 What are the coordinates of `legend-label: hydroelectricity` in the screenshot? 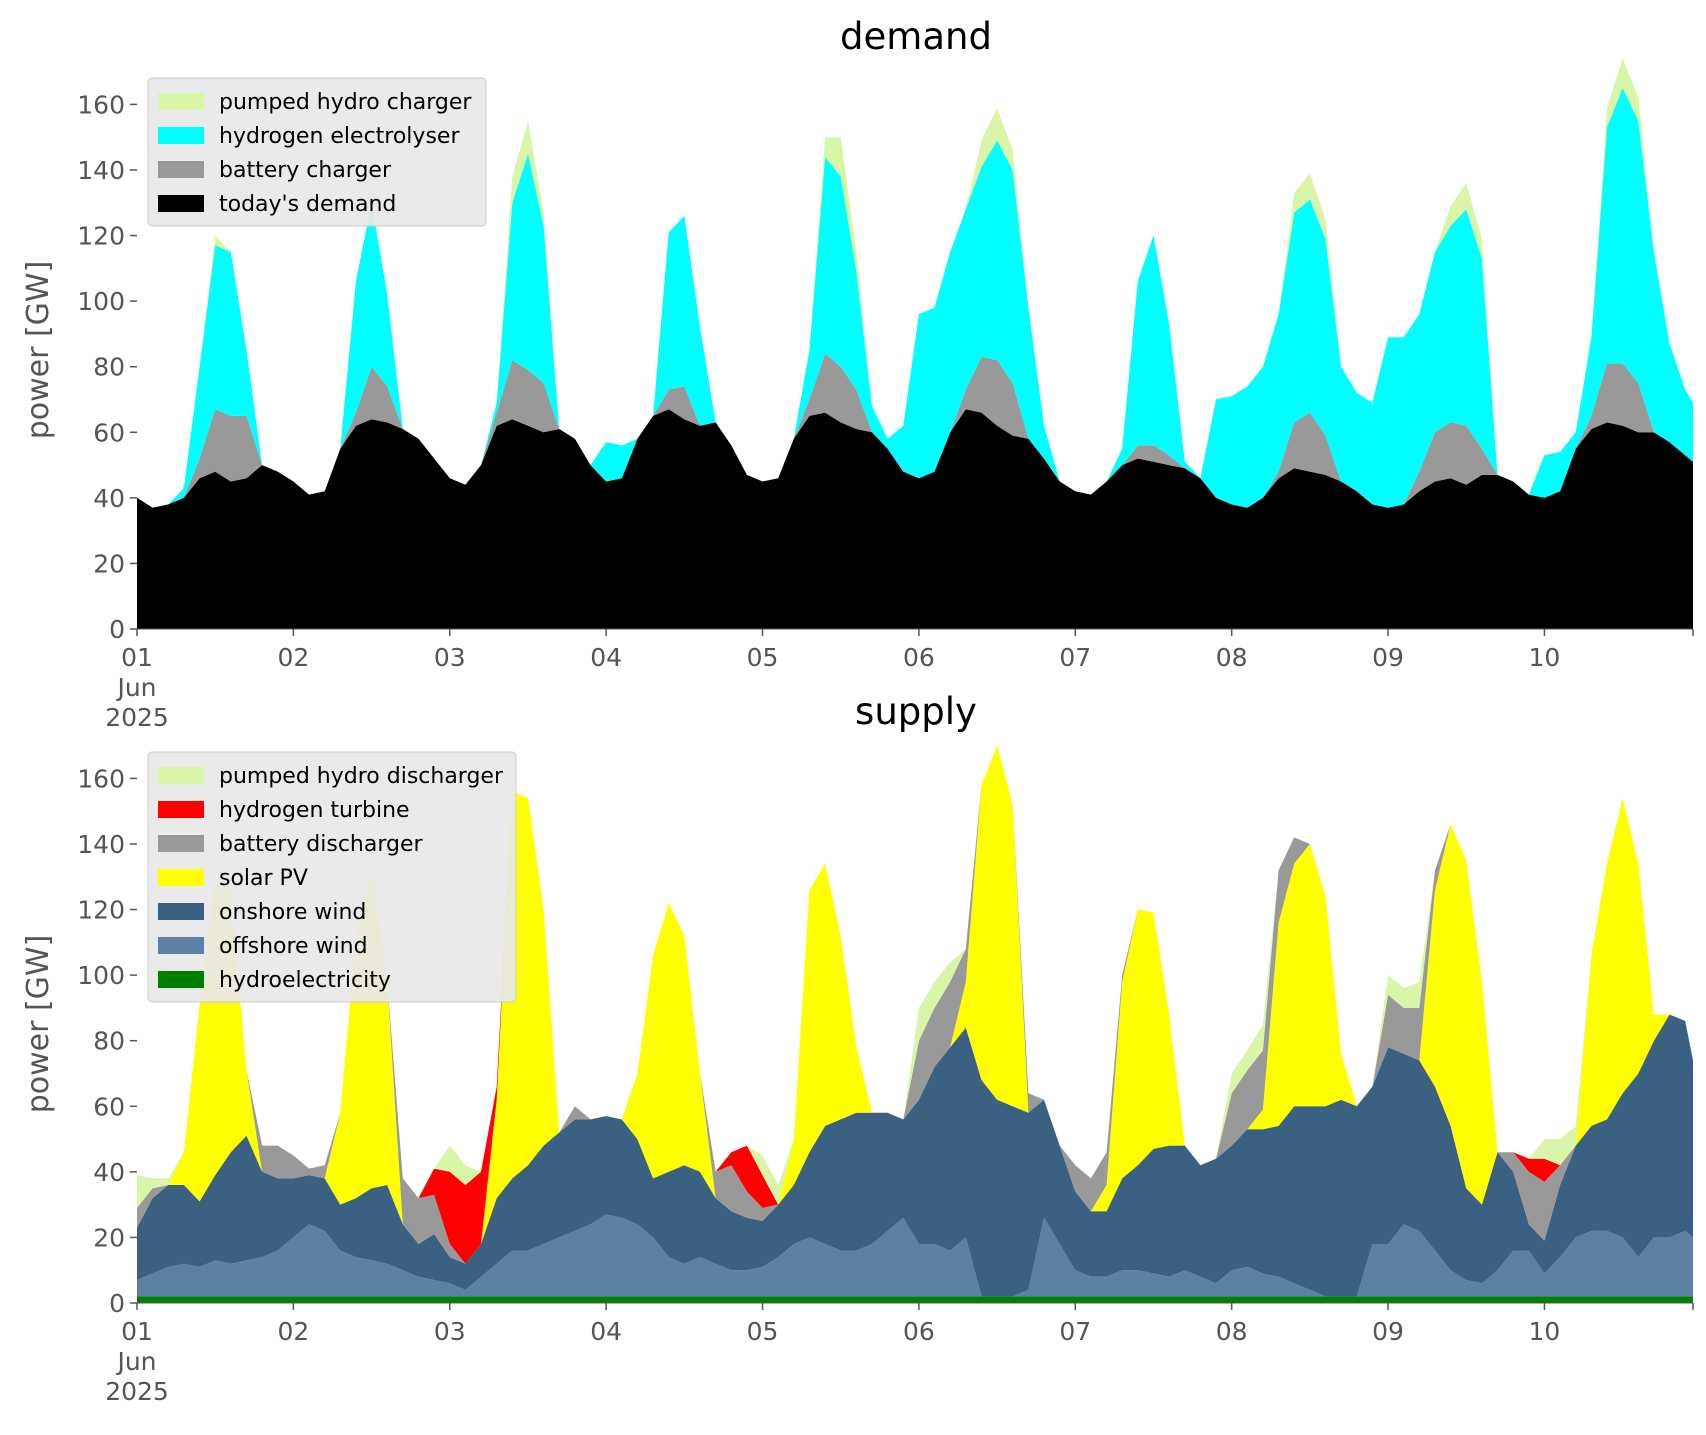 It's located at (305, 980).